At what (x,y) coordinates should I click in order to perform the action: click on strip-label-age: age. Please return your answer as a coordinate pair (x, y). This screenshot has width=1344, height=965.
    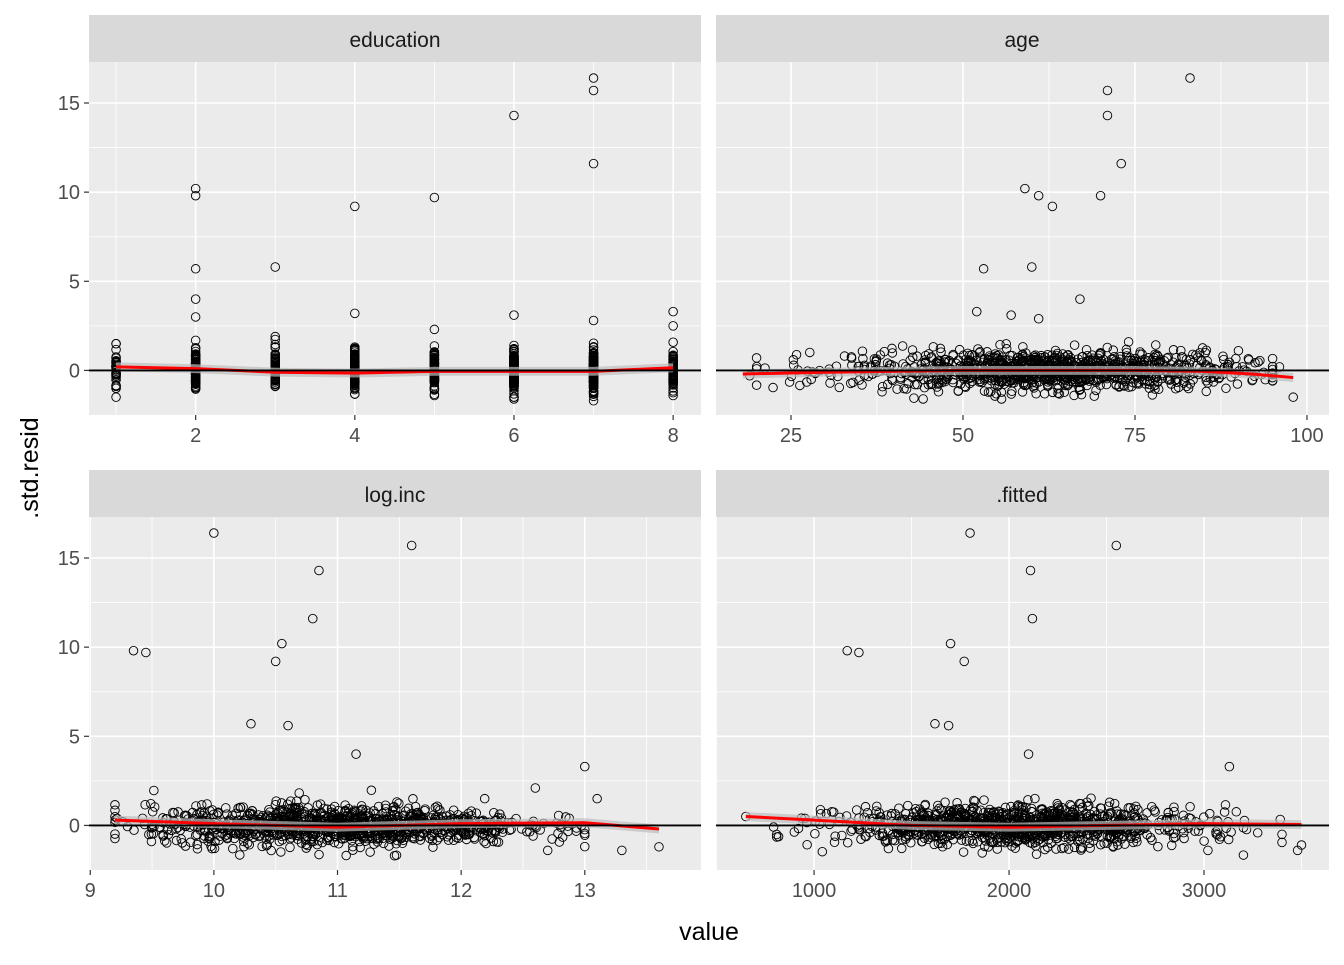
    Looking at the image, I should click on (1021, 40).